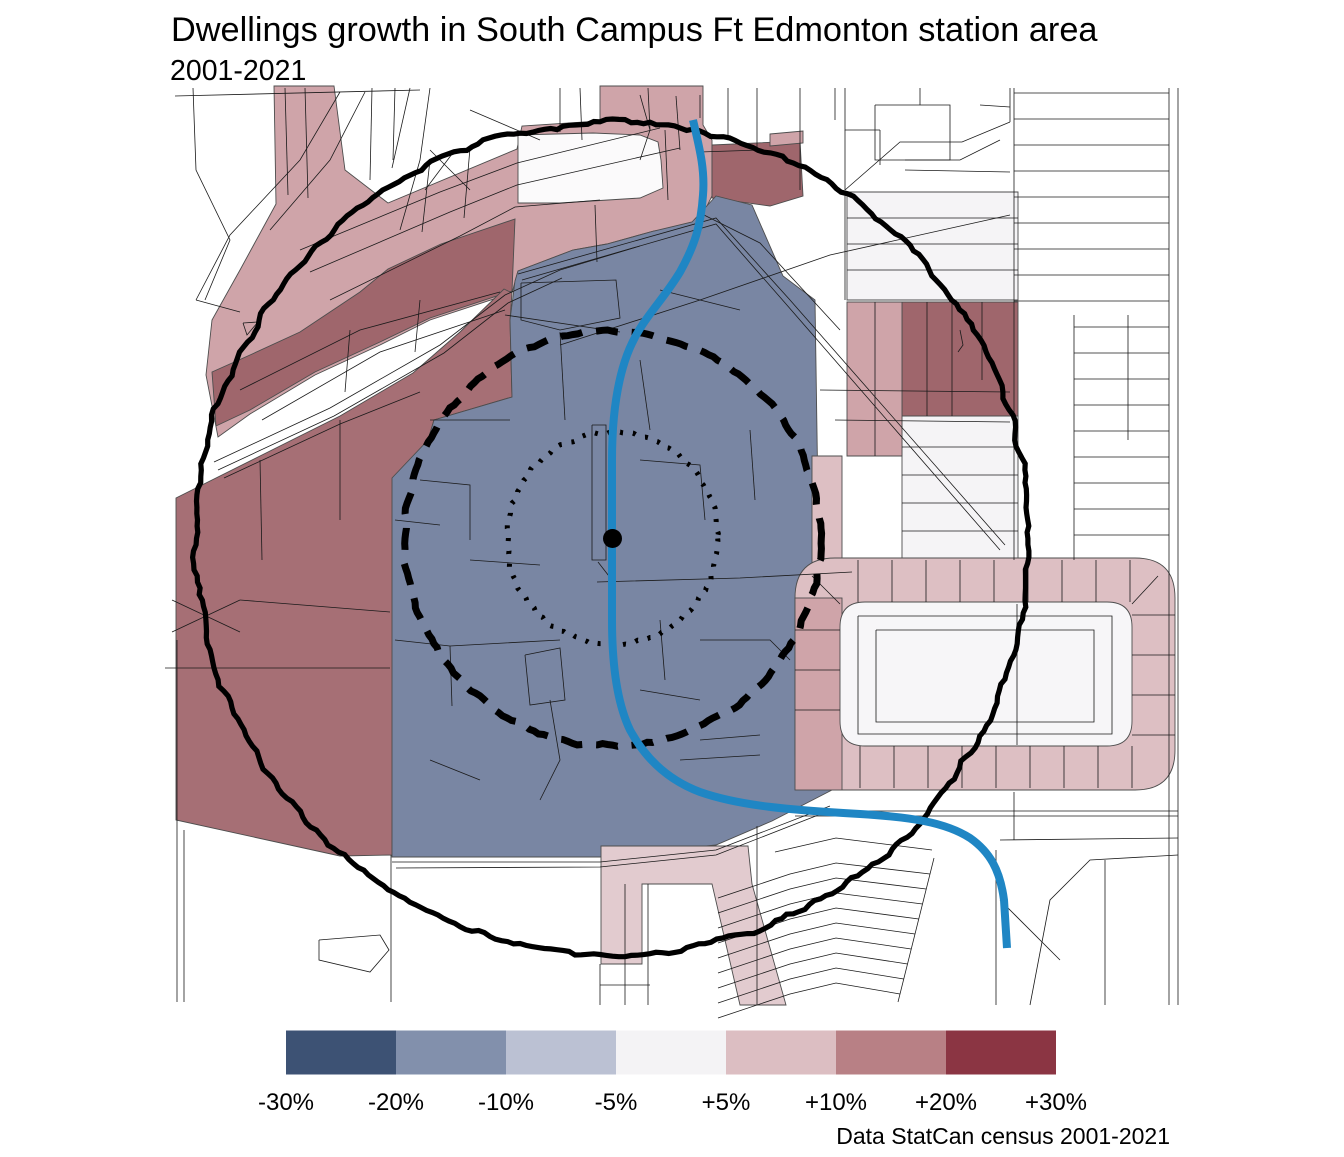 The image size is (1344, 1157). Describe the element at coordinates (1003, 1136) in the screenshot. I see `svg-text: Data StatCan census 2001-2021` at that location.